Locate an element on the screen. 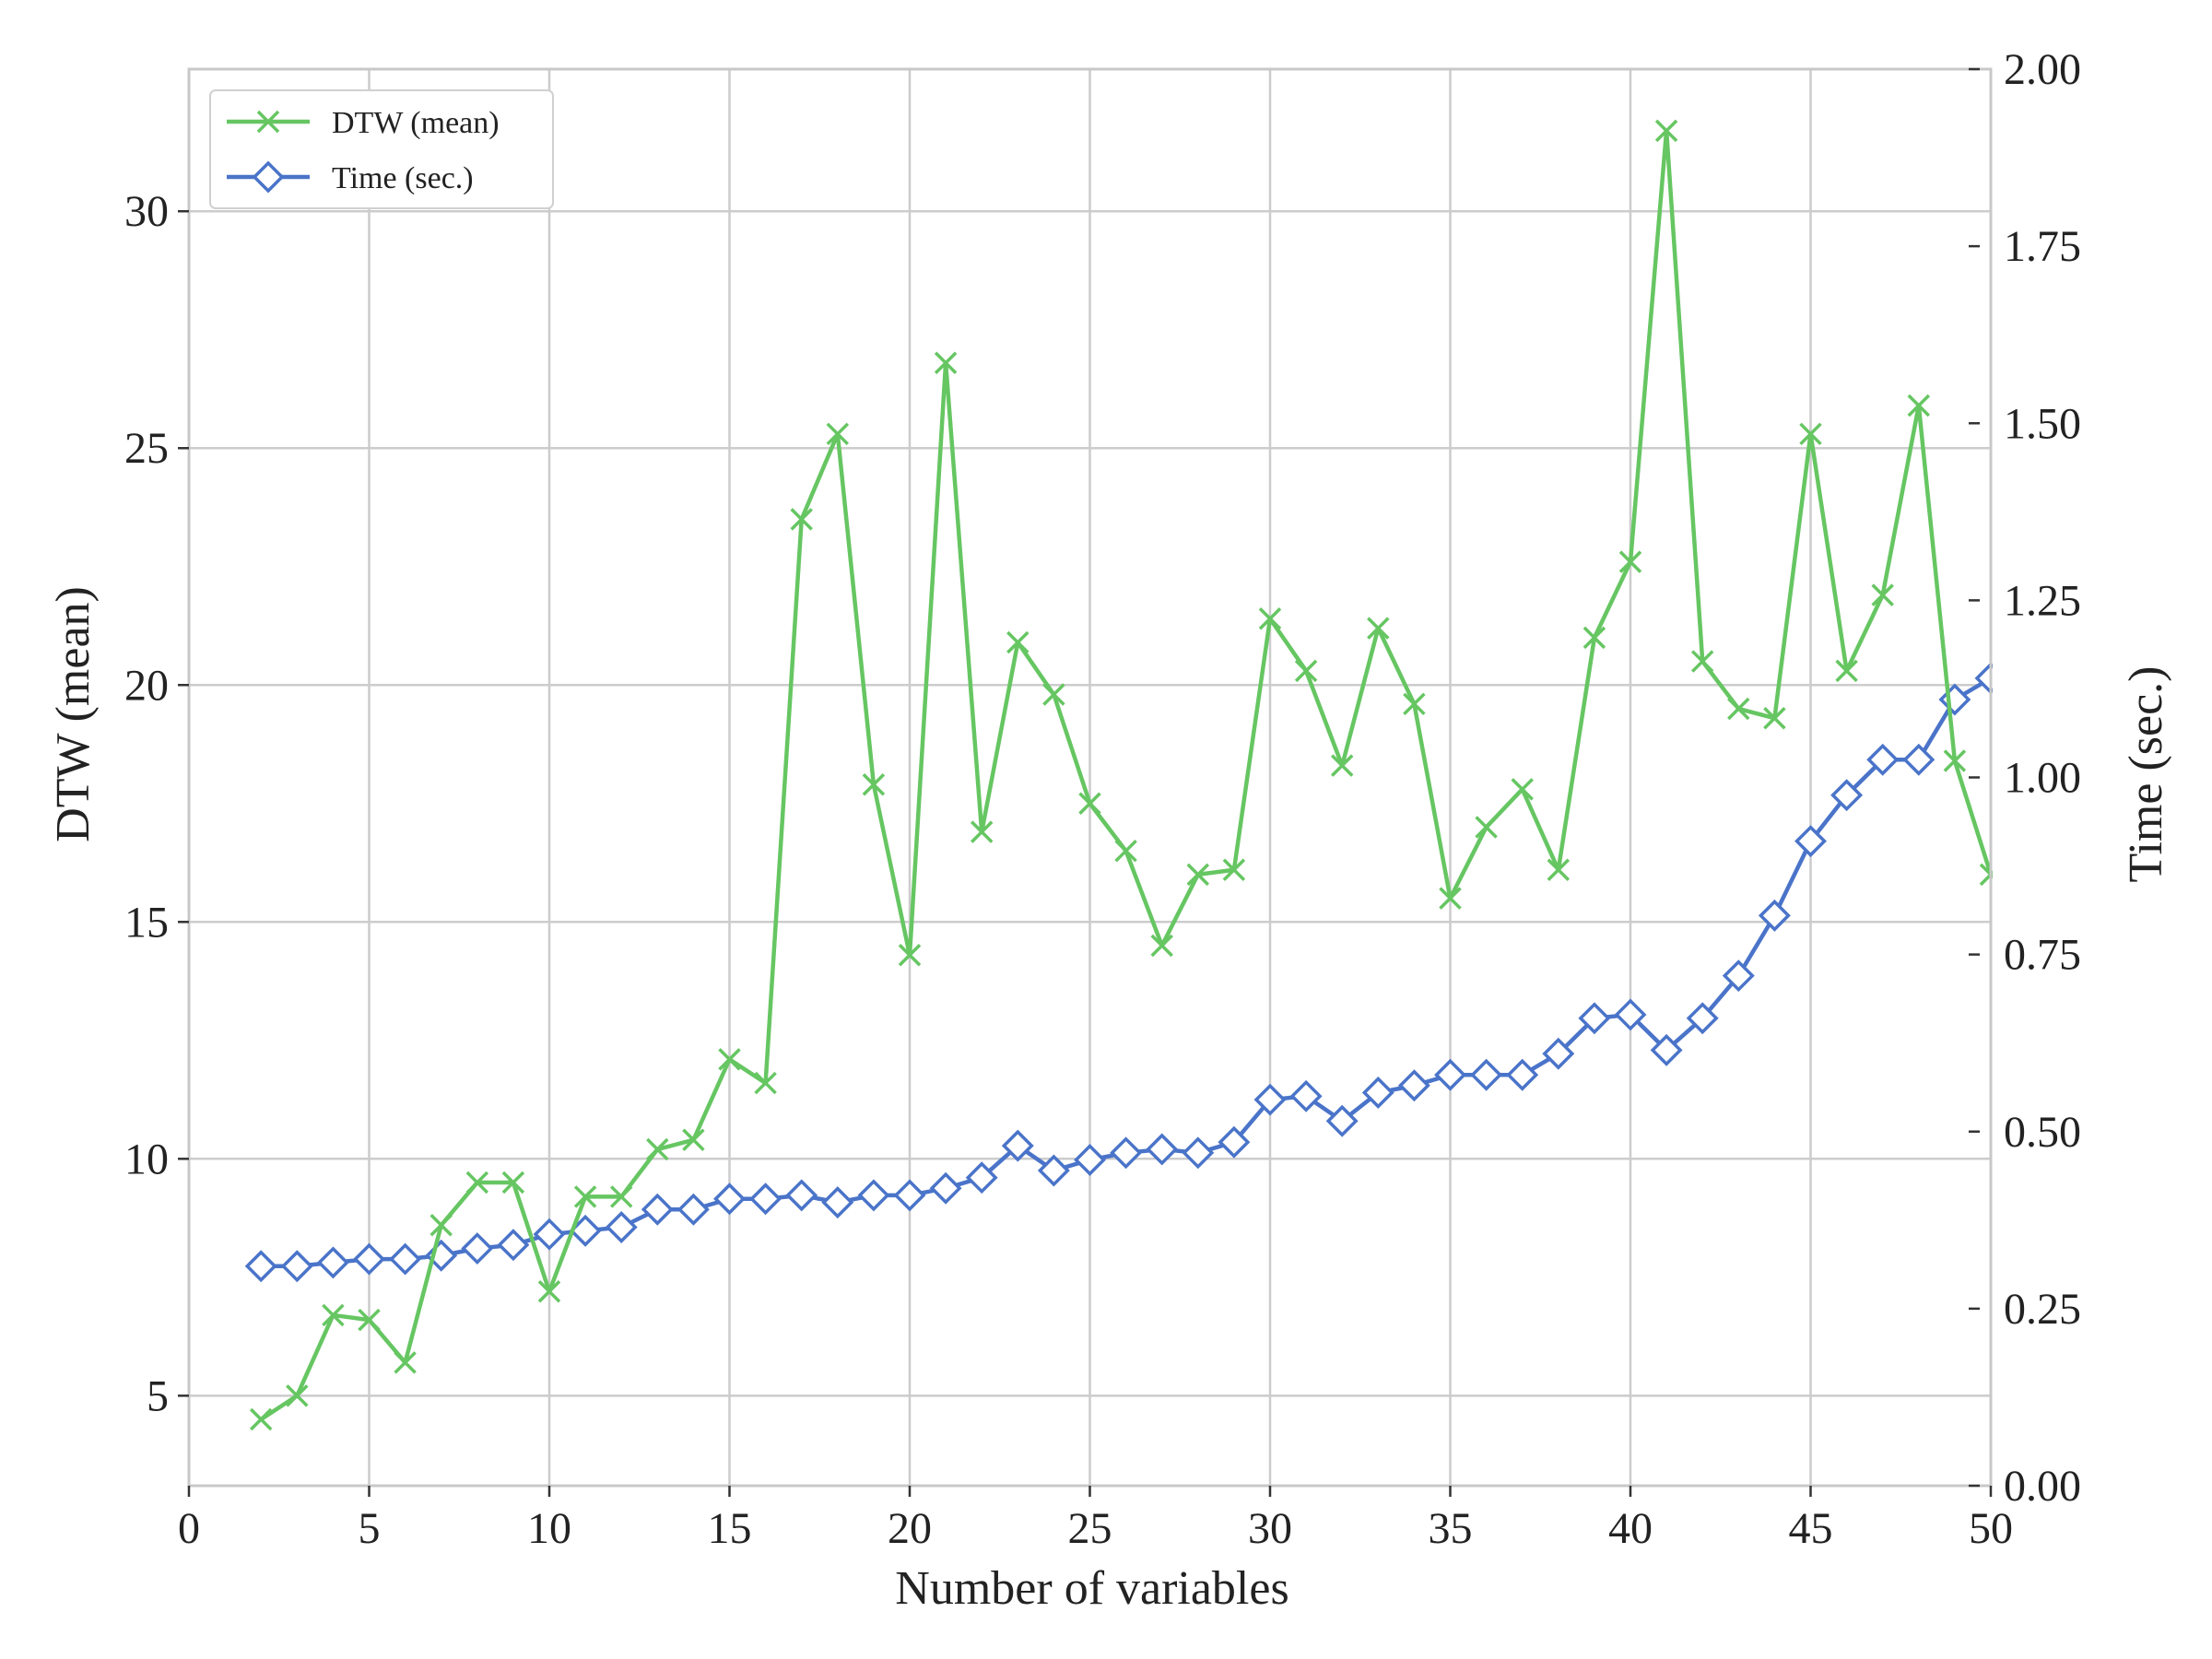  legend: DTW (mean) Time (sec.) is located at coordinates (381, 149).